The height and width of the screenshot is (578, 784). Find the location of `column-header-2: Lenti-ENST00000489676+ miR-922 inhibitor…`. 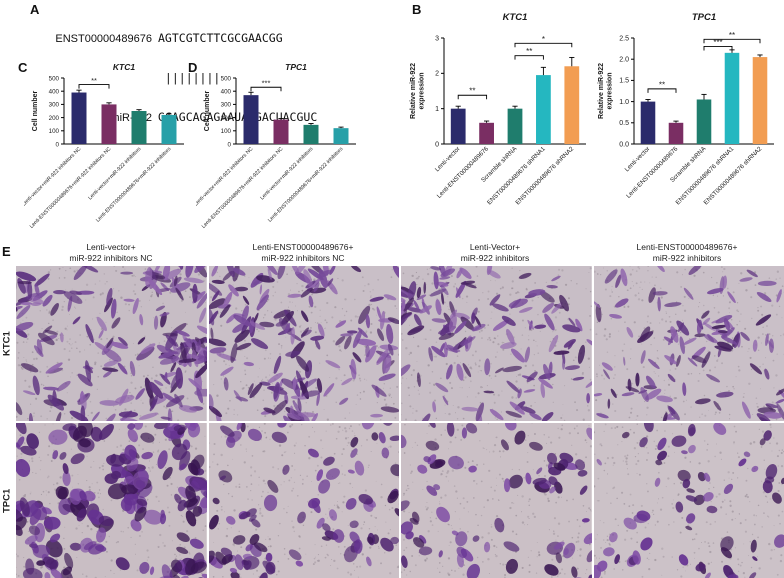

column-header-2: Lenti-ENST00000489676+ miR-922 inhibitor… is located at coordinates (303, 252).